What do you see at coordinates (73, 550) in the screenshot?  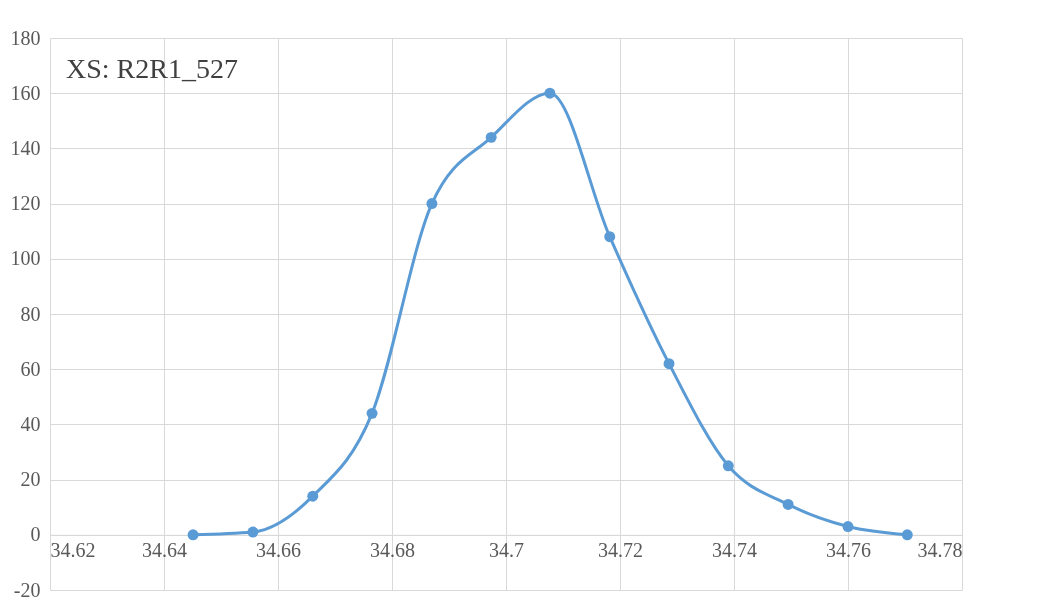 I see `x-tick-label: 34.62` at bounding box center [73, 550].